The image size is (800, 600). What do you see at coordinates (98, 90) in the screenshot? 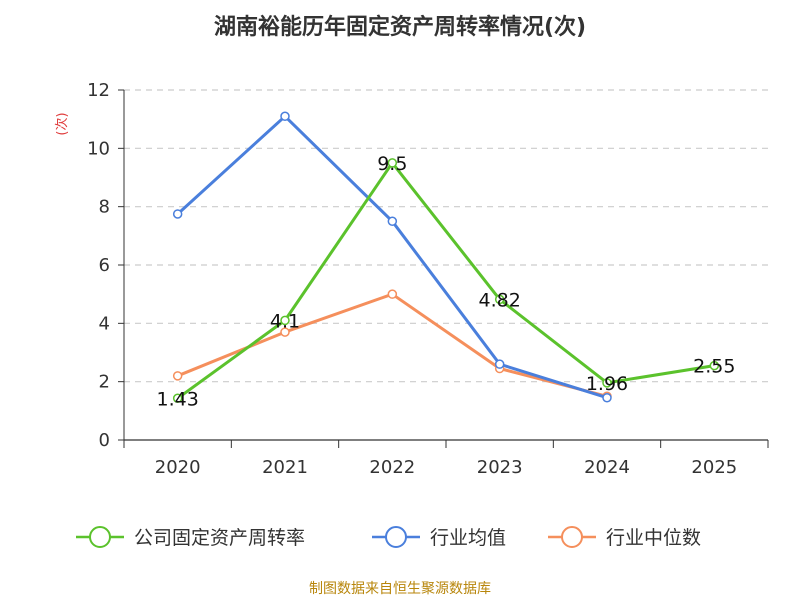
I see `y-tick-label: 12` at bounding box center [98, 90].